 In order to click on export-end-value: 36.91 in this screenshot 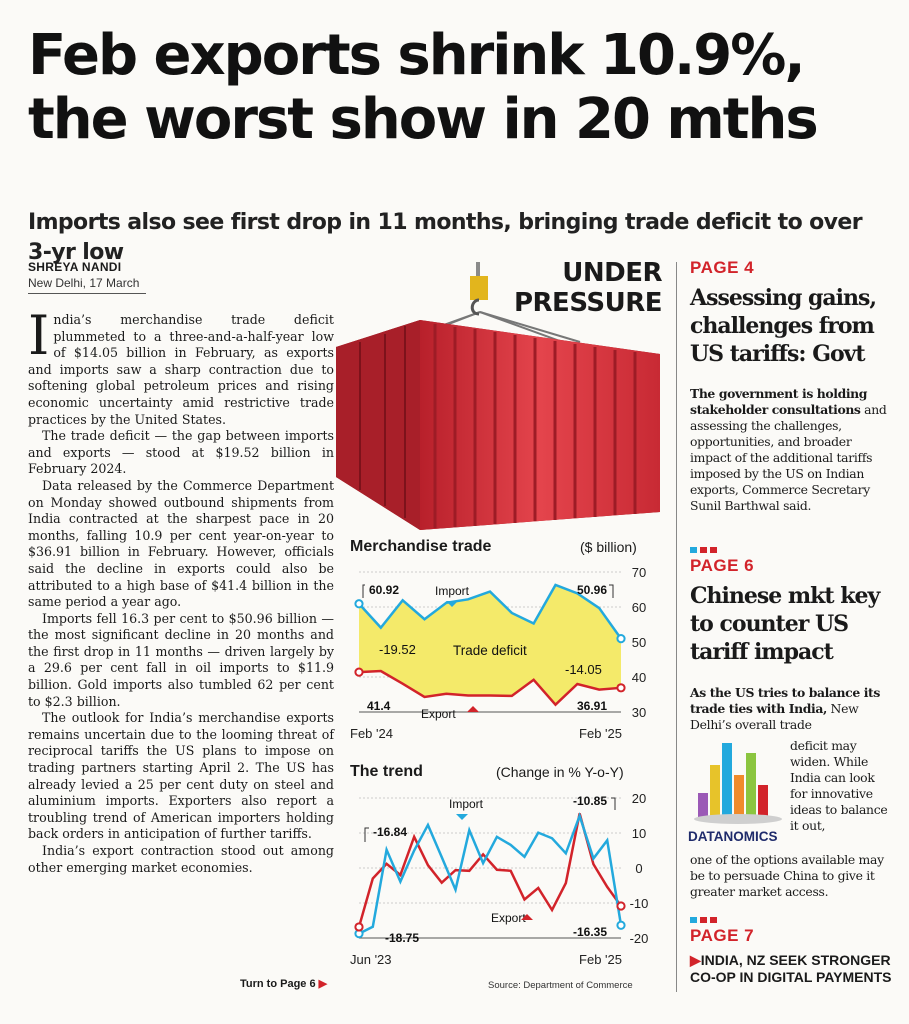, I will do `click(592, 706)`.